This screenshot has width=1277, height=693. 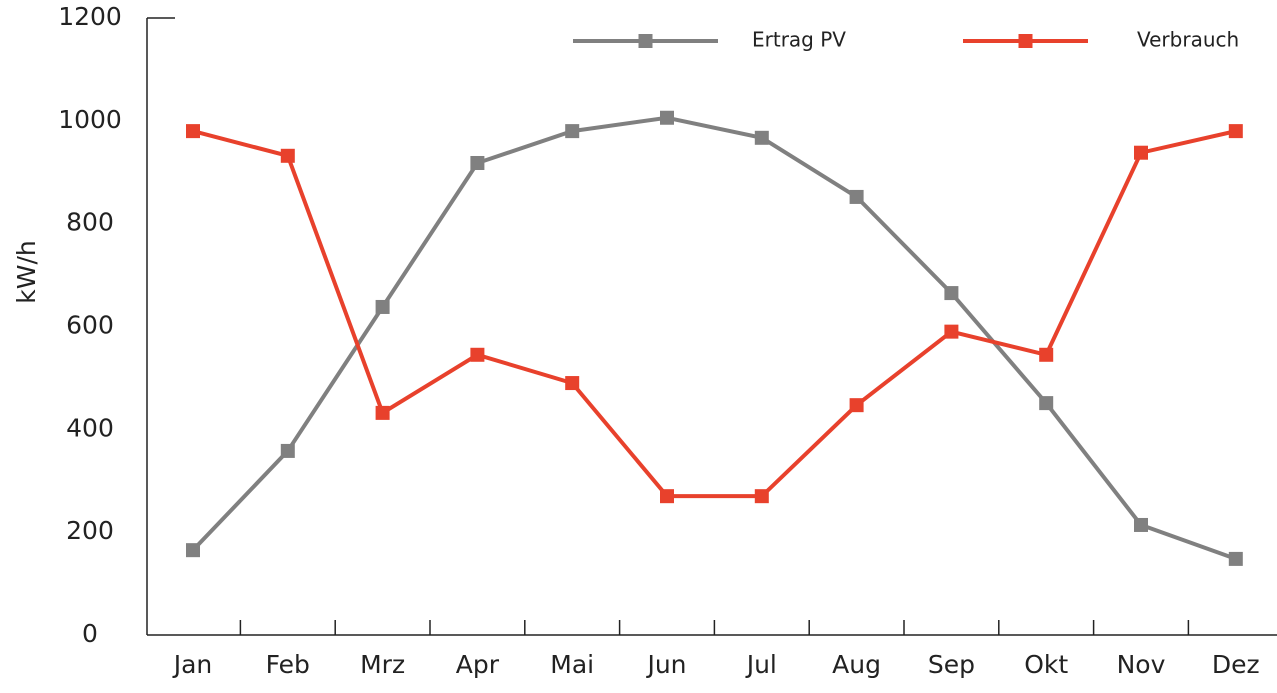 I want to click on legend-label: Verbrauch, so click(x=1188, y=40).